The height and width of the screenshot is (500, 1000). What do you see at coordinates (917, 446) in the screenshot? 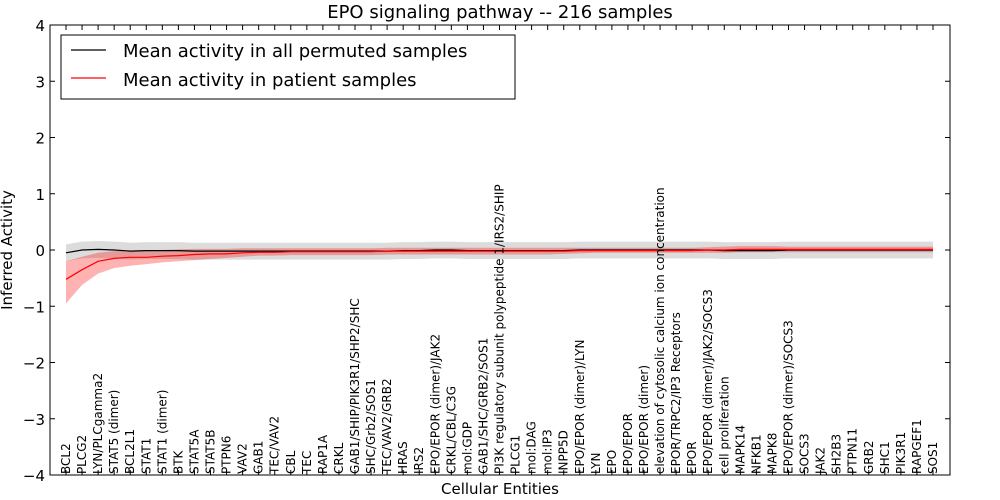
I see `x-tick-label: RAPGEF1` at bounding box center [917, 446].